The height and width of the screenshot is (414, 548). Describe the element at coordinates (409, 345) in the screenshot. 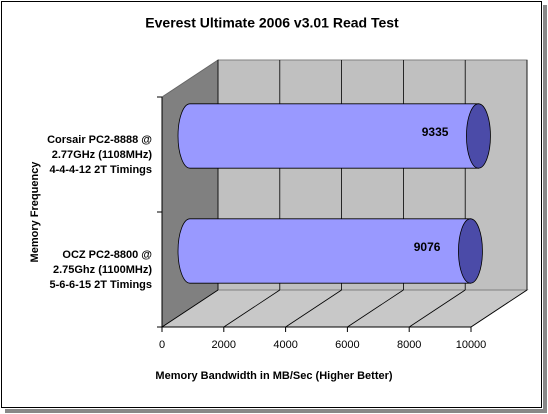

I see `x-tick-label: 8000` at that location.